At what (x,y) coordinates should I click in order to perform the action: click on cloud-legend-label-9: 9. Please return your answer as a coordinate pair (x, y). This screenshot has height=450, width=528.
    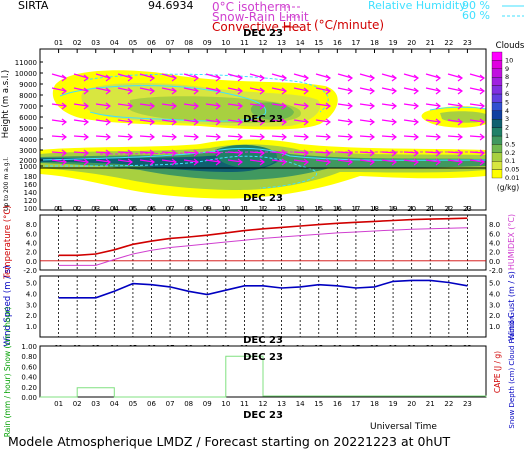
    Looking at the image, I should click on (507, 69).